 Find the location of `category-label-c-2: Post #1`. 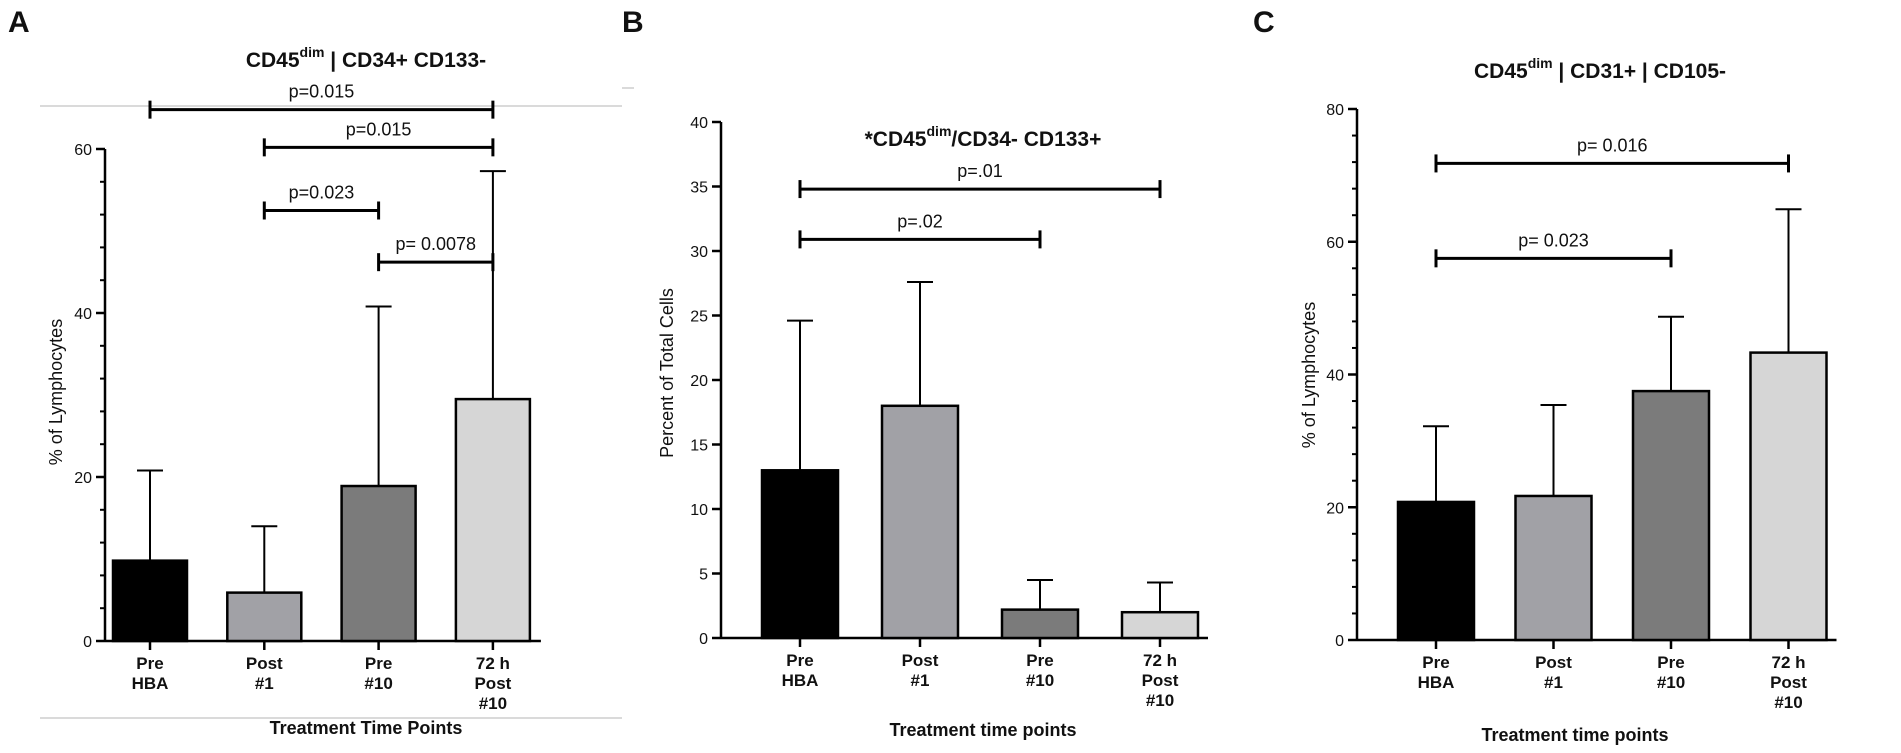

category-label-c-2: Post #1 is located at coordinates (1553, 672).